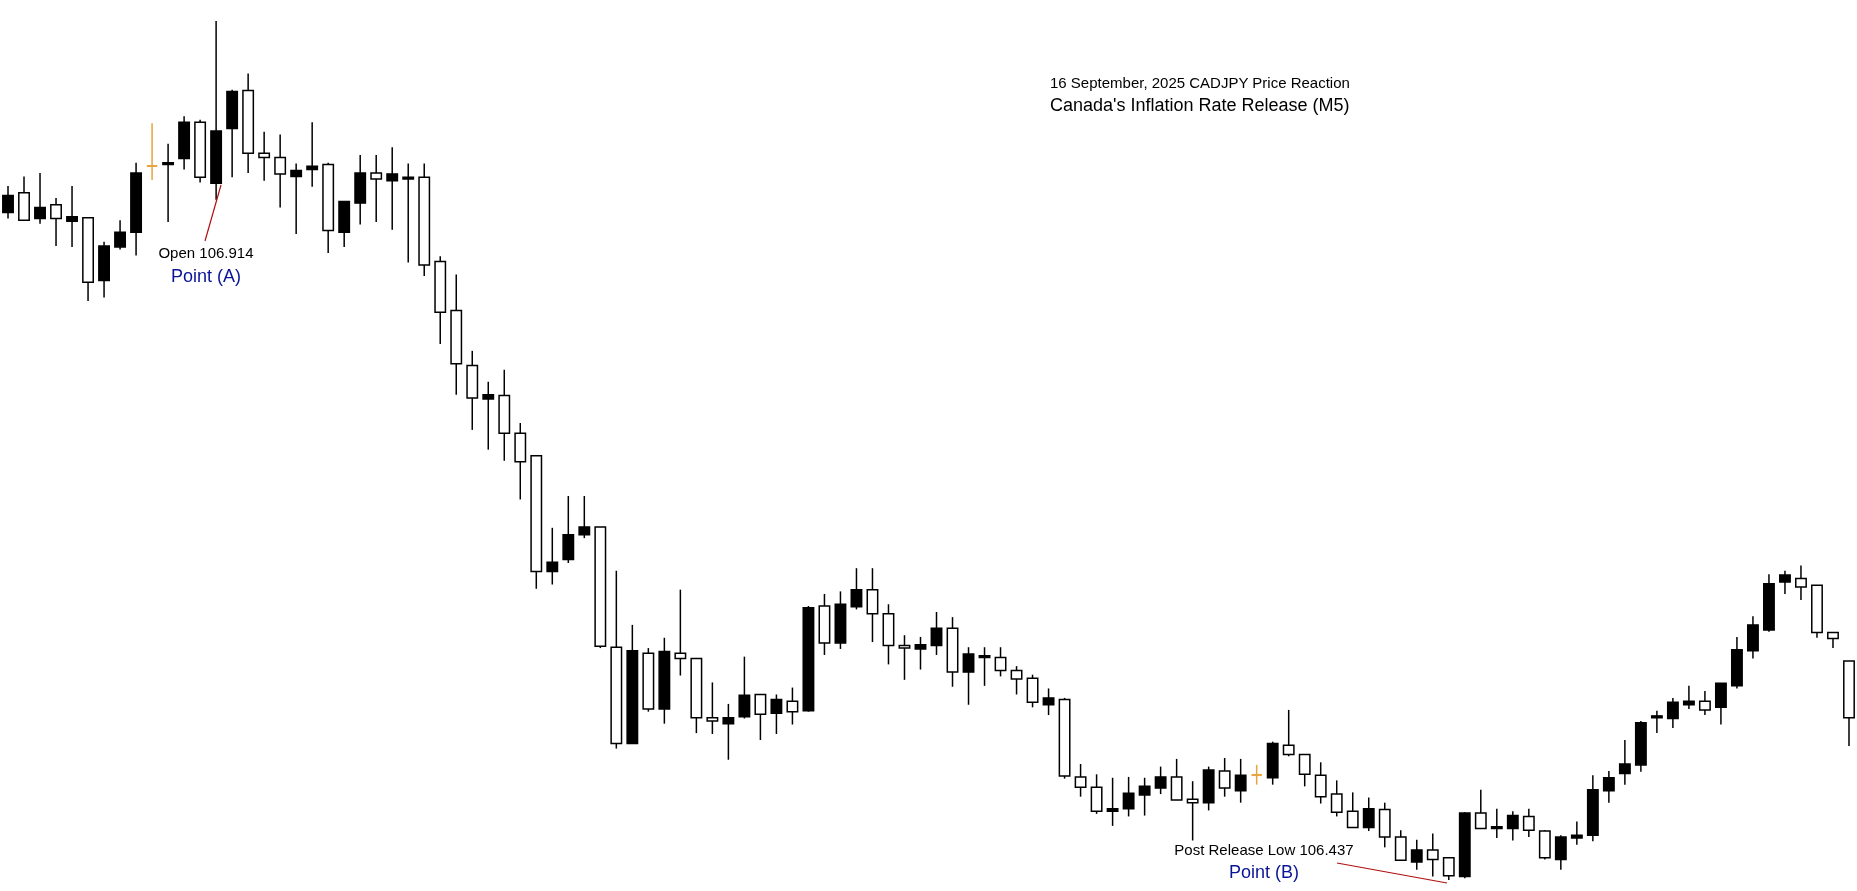  I want to click on annotation: Open 106.914, so click(206, 253).